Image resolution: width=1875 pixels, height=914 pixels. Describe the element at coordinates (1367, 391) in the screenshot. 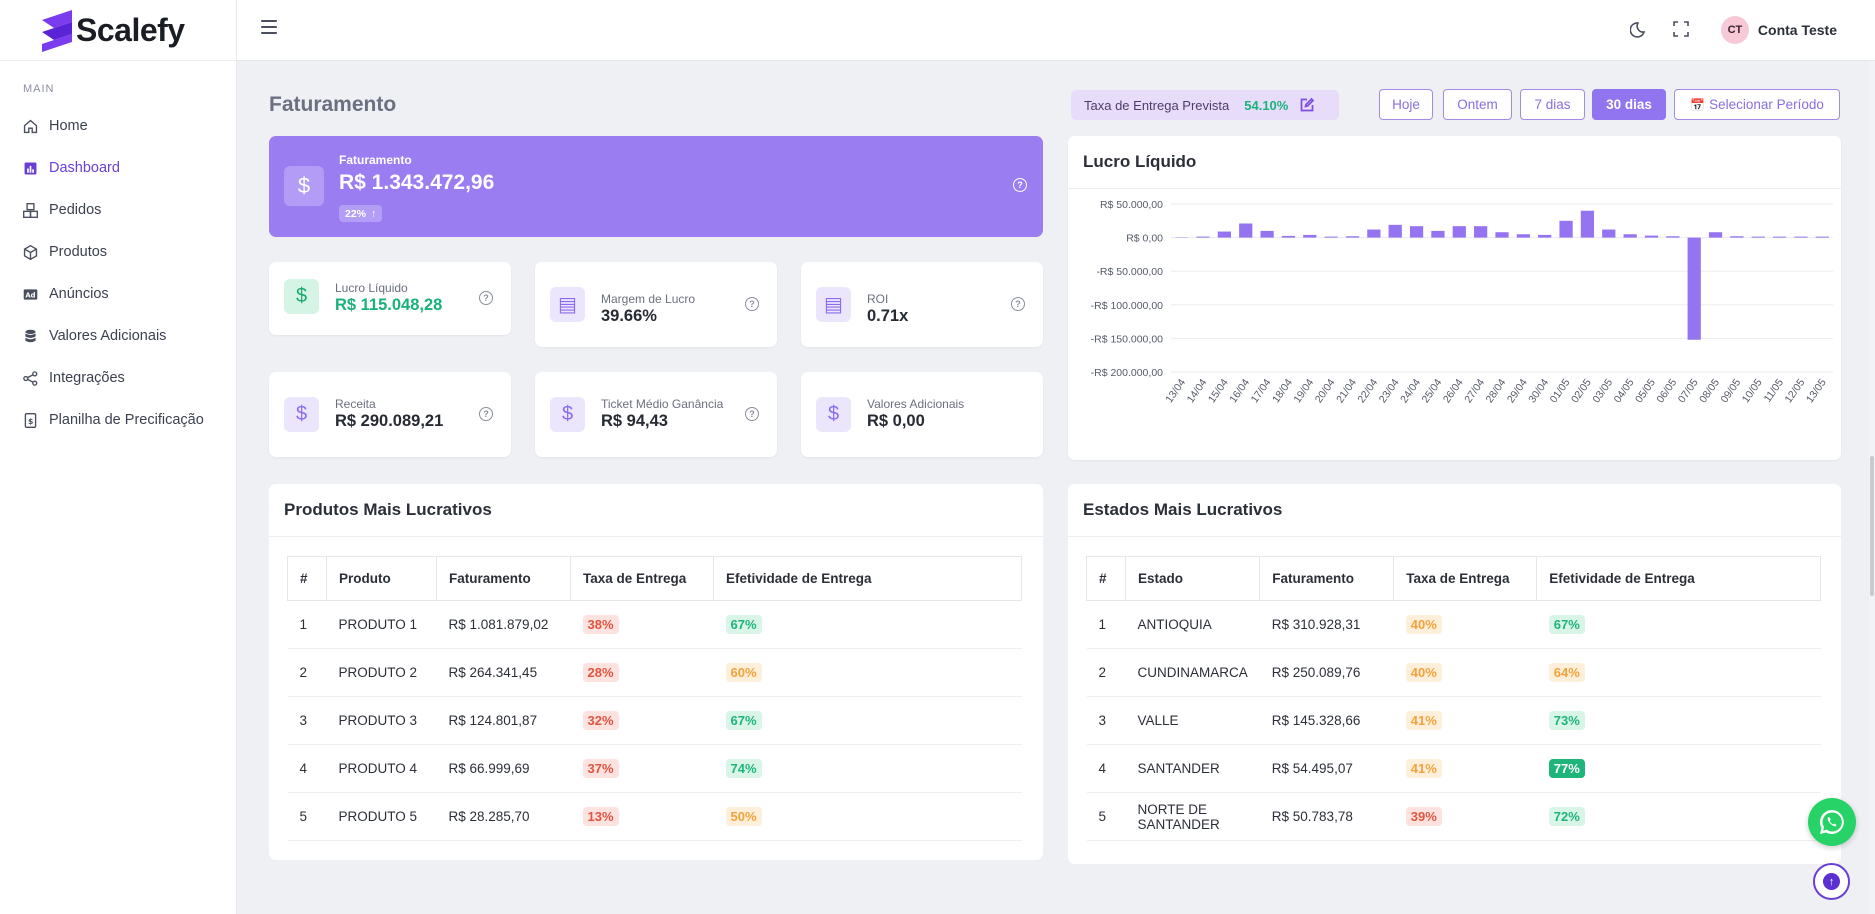

I see `x-tick-label: 22/04` at that location.